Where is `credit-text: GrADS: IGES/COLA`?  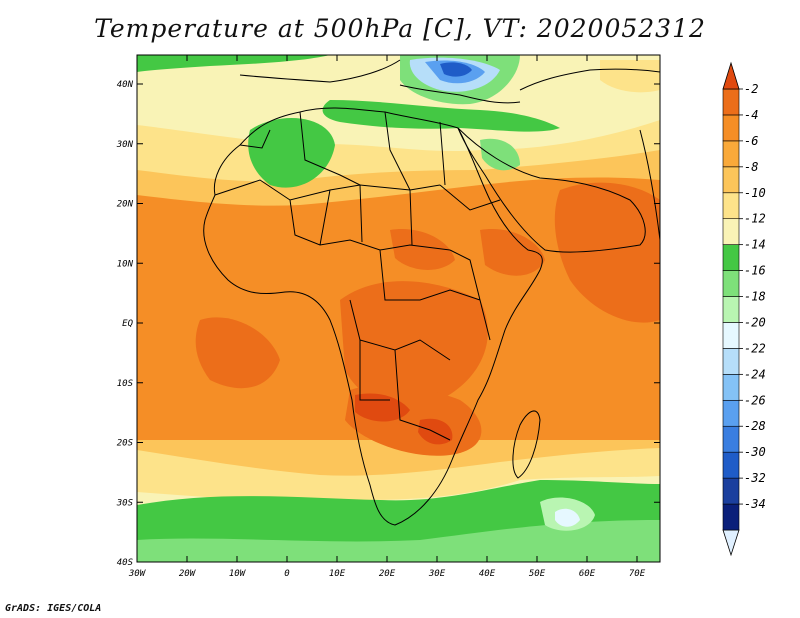
credit-text: GrADS: IGES/COLA is located at coordinates (53, 608).